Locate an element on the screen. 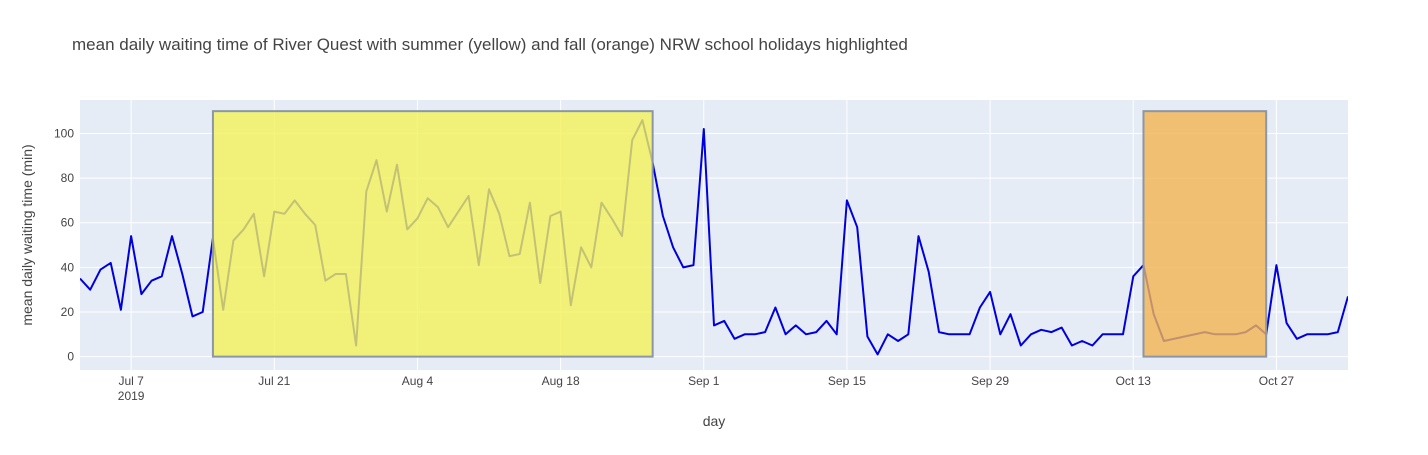 The image size is (1428, 455). x-tick-label: Oct 13 is located at coordinates (1134, 381).